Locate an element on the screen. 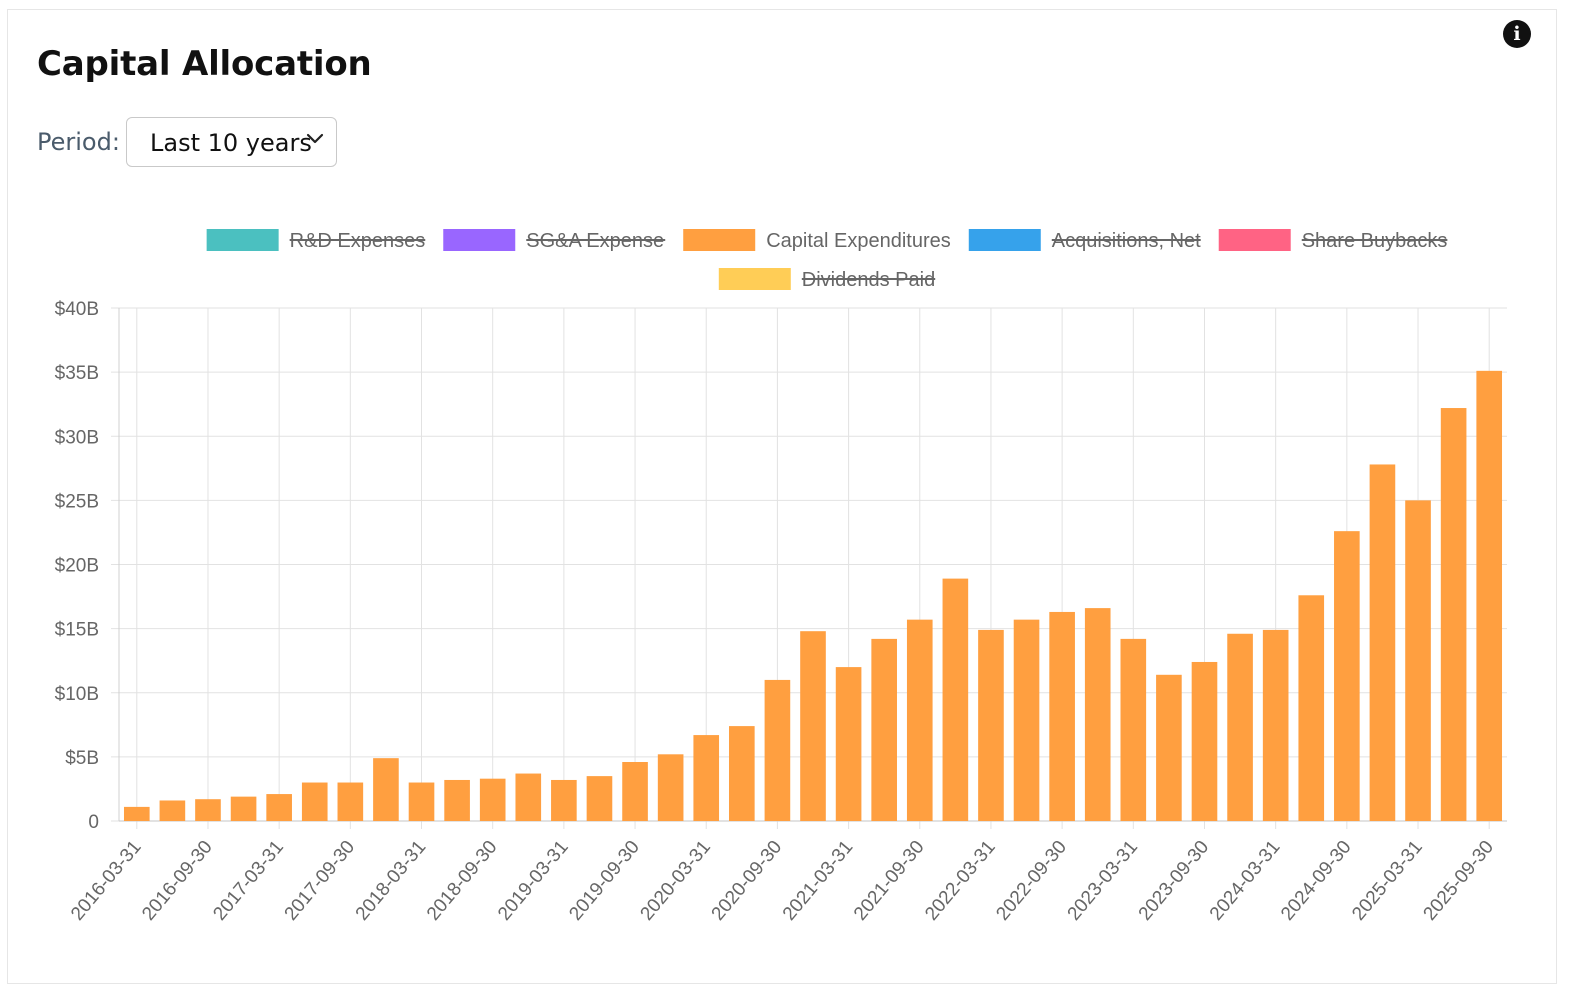  x-tick-label: 2023-03-31 is located at coordinates (1103, 881).